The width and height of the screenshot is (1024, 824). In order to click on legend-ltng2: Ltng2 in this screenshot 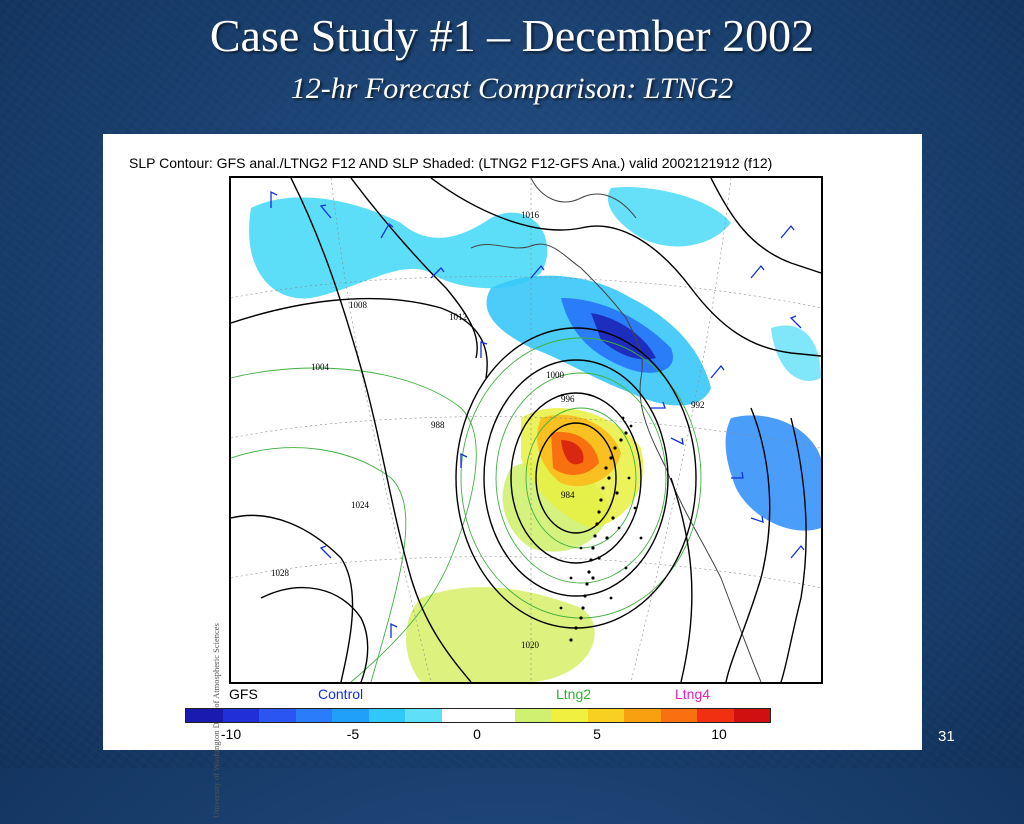, I will do `click(574, 694)`.